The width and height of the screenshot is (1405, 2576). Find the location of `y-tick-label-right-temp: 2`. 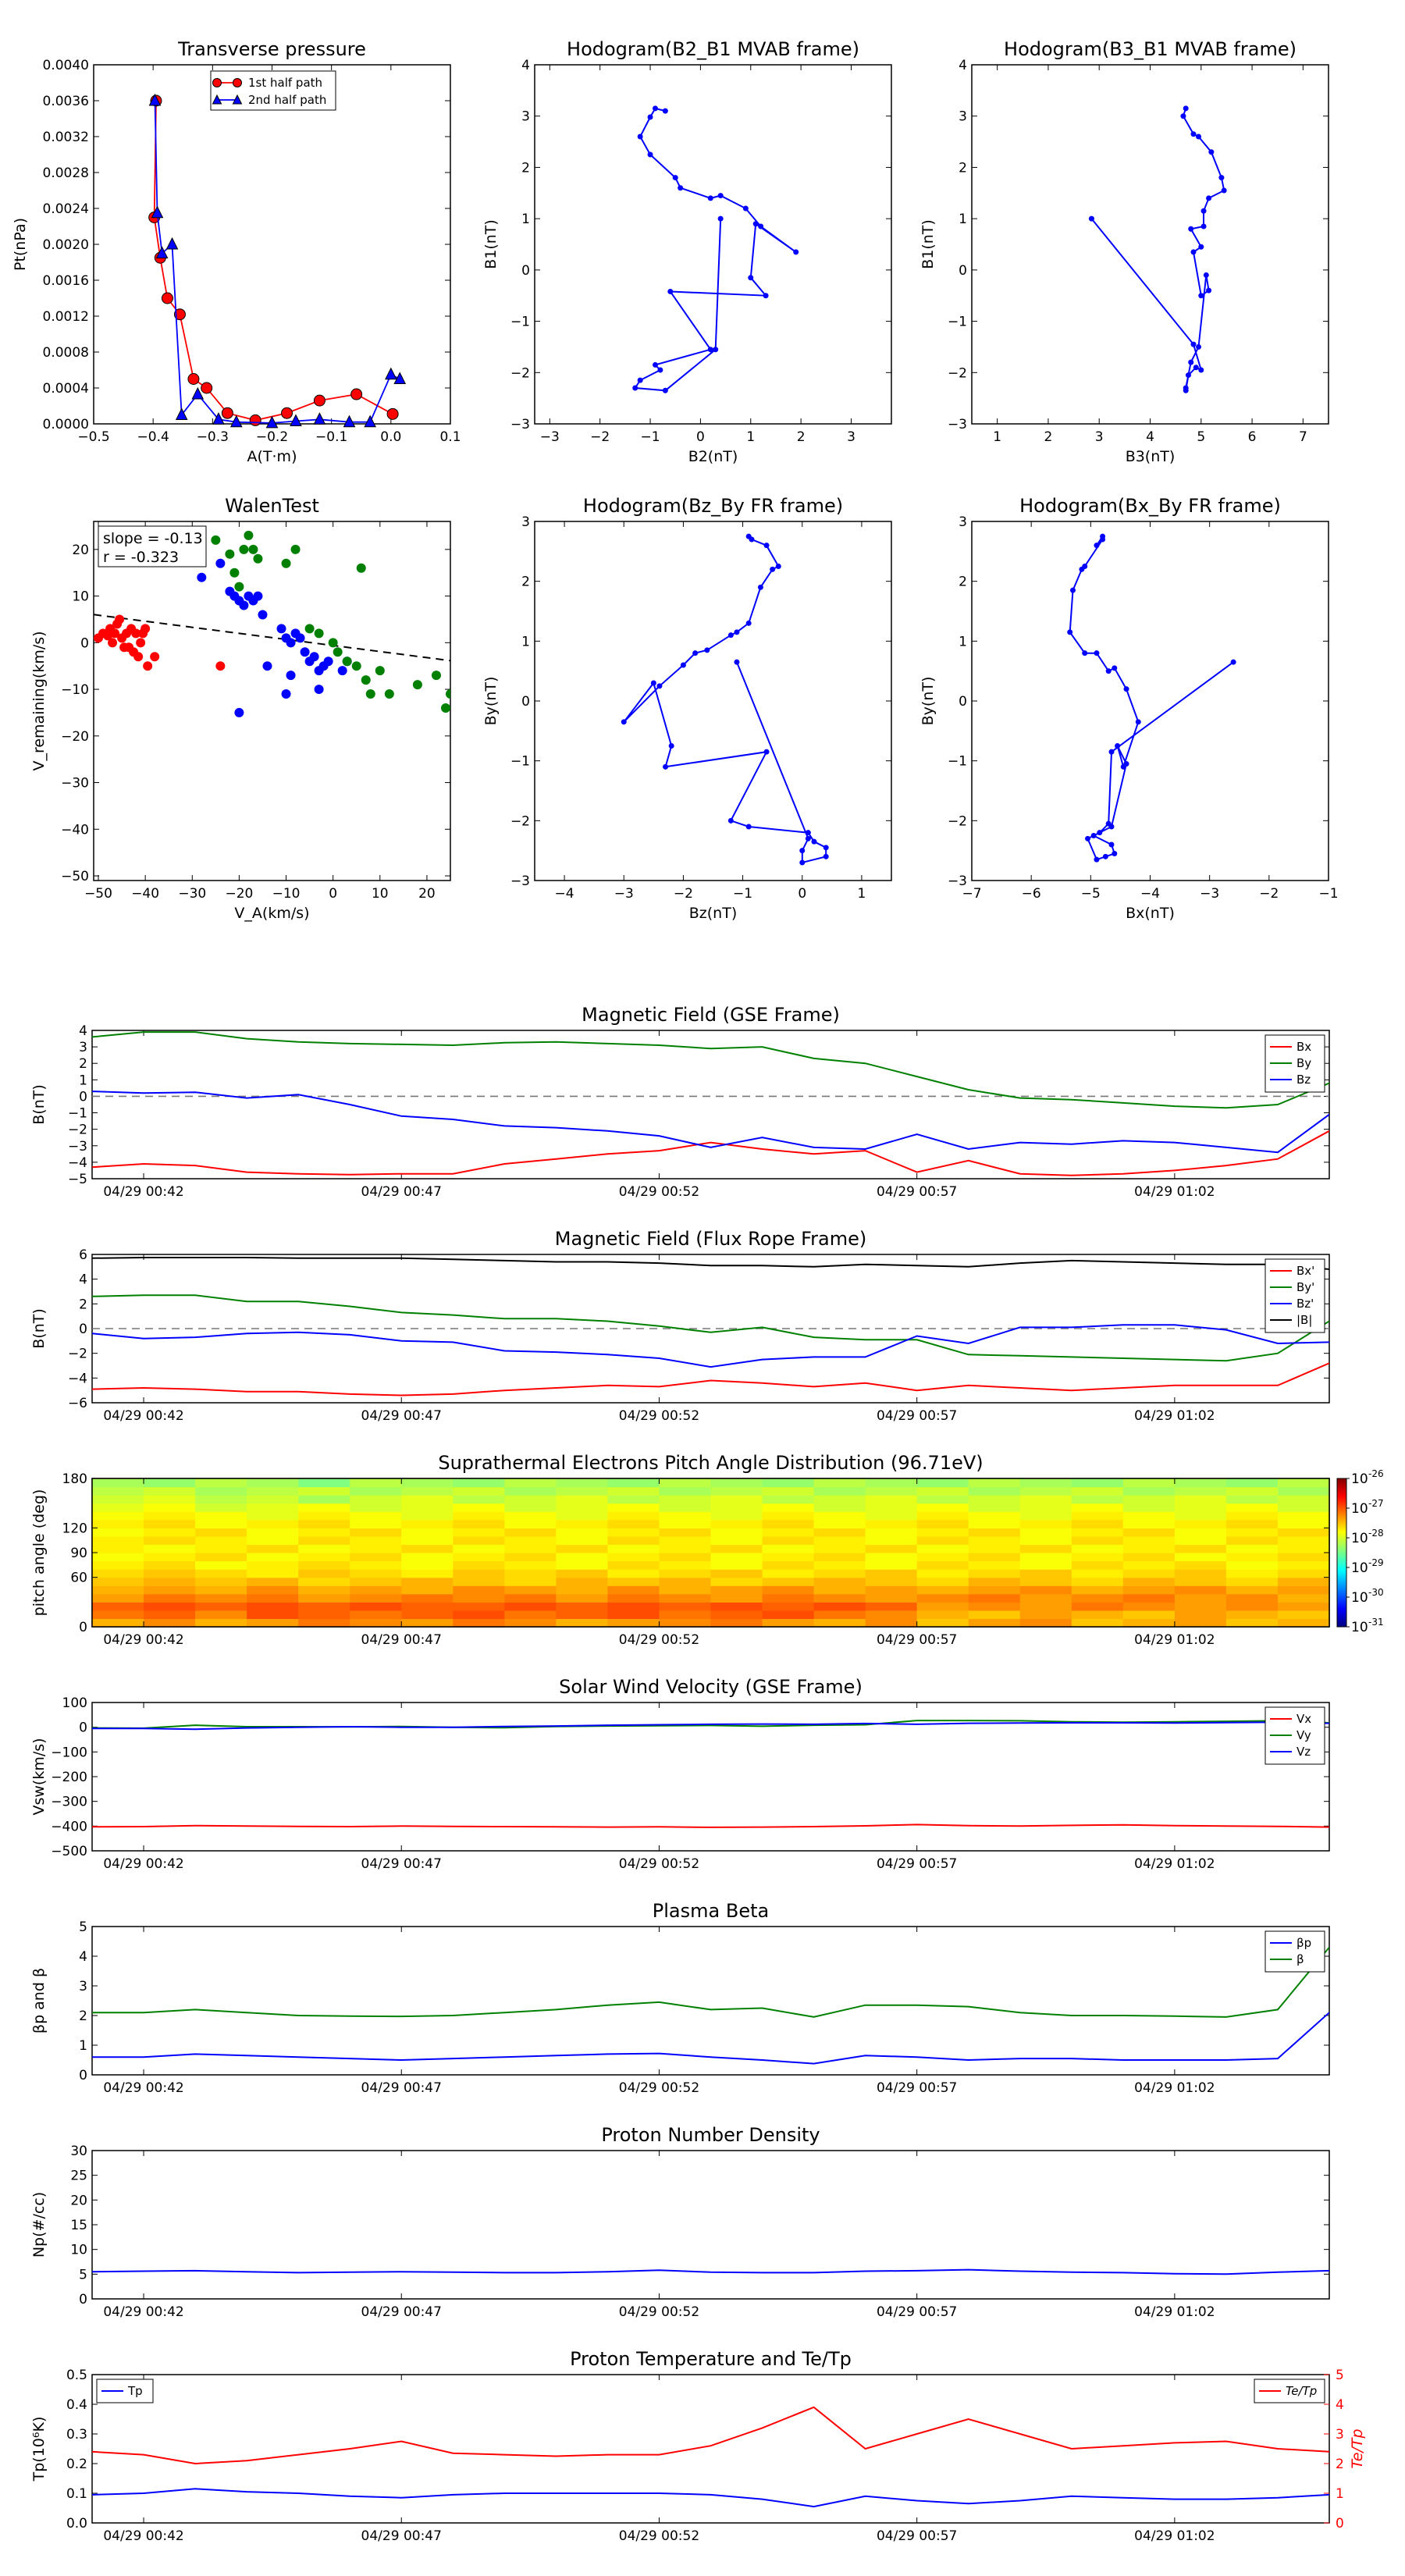

y-tick-label-right-temp: 2 is located at coordinates (1340, 2464).